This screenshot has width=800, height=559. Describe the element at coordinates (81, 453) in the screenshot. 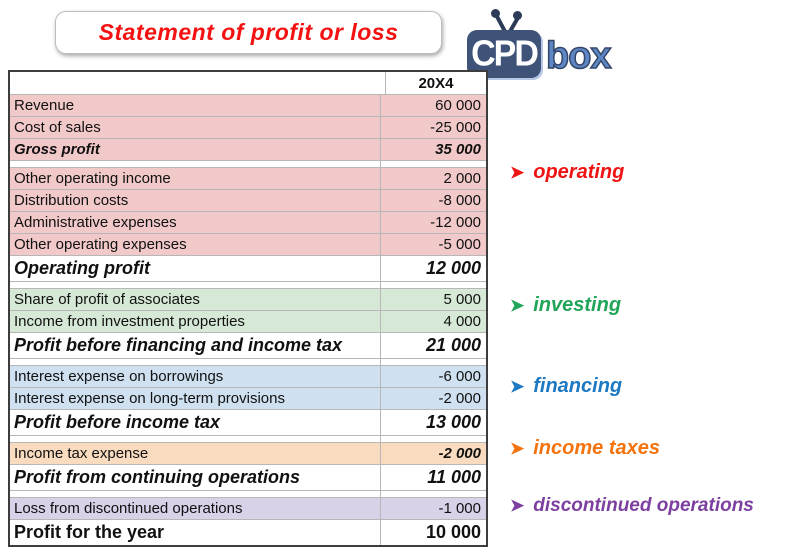

I see `row-label: Income tax expense` at that location.